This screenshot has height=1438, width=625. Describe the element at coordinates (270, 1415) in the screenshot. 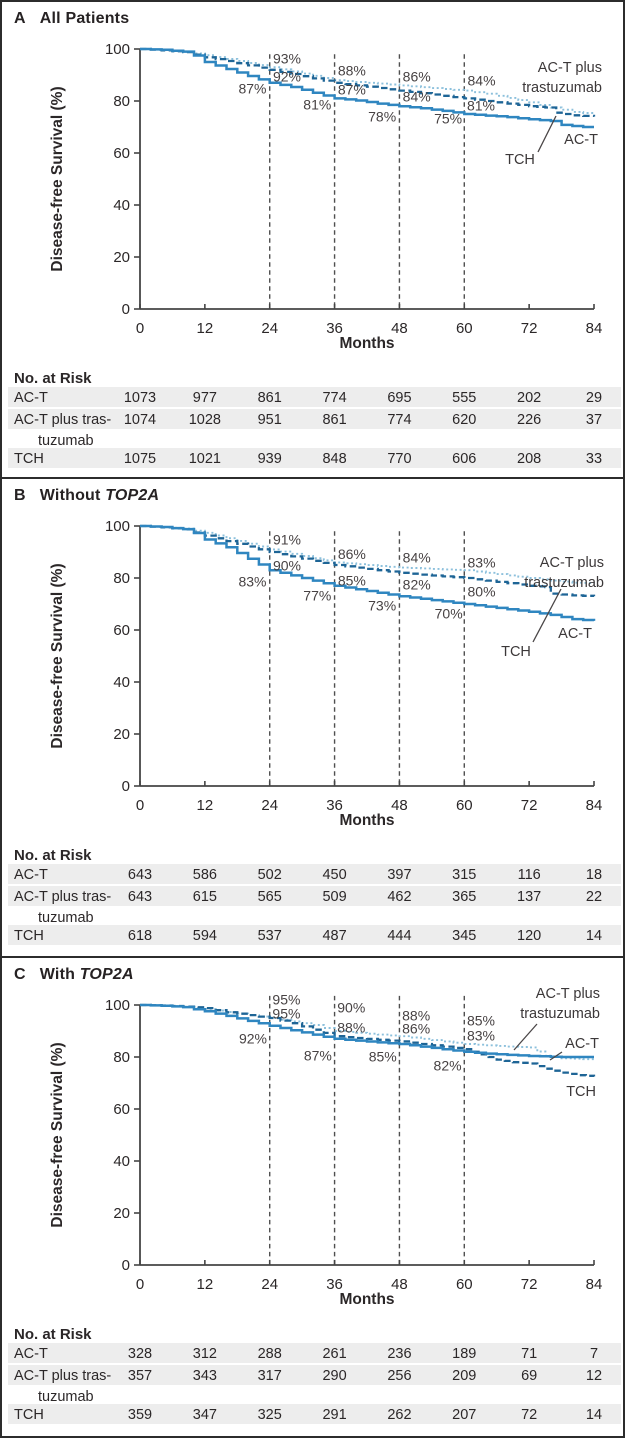

I see `risk-count: 325` at that location.